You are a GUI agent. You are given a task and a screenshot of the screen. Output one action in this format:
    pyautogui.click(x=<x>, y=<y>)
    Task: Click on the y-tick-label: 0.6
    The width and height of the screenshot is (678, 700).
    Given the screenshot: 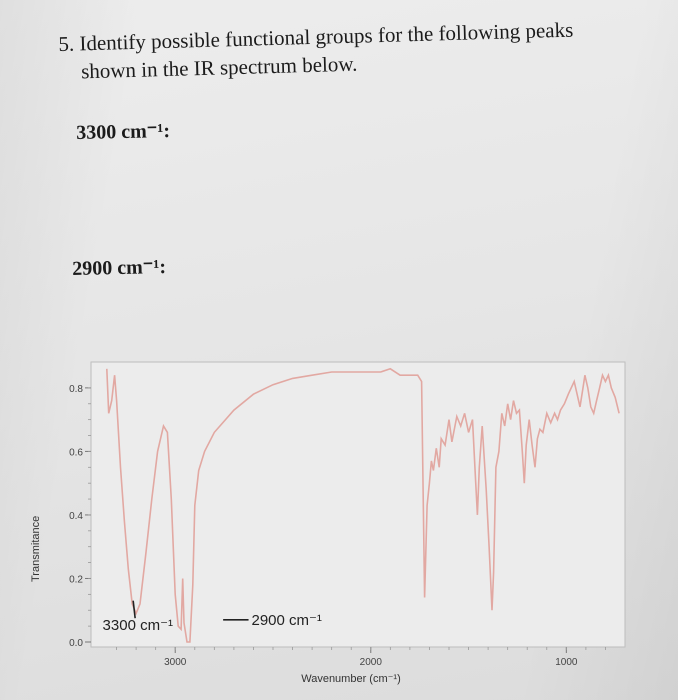 What is the action you would take?
    pyautogui.click(x=76, y=452)
    